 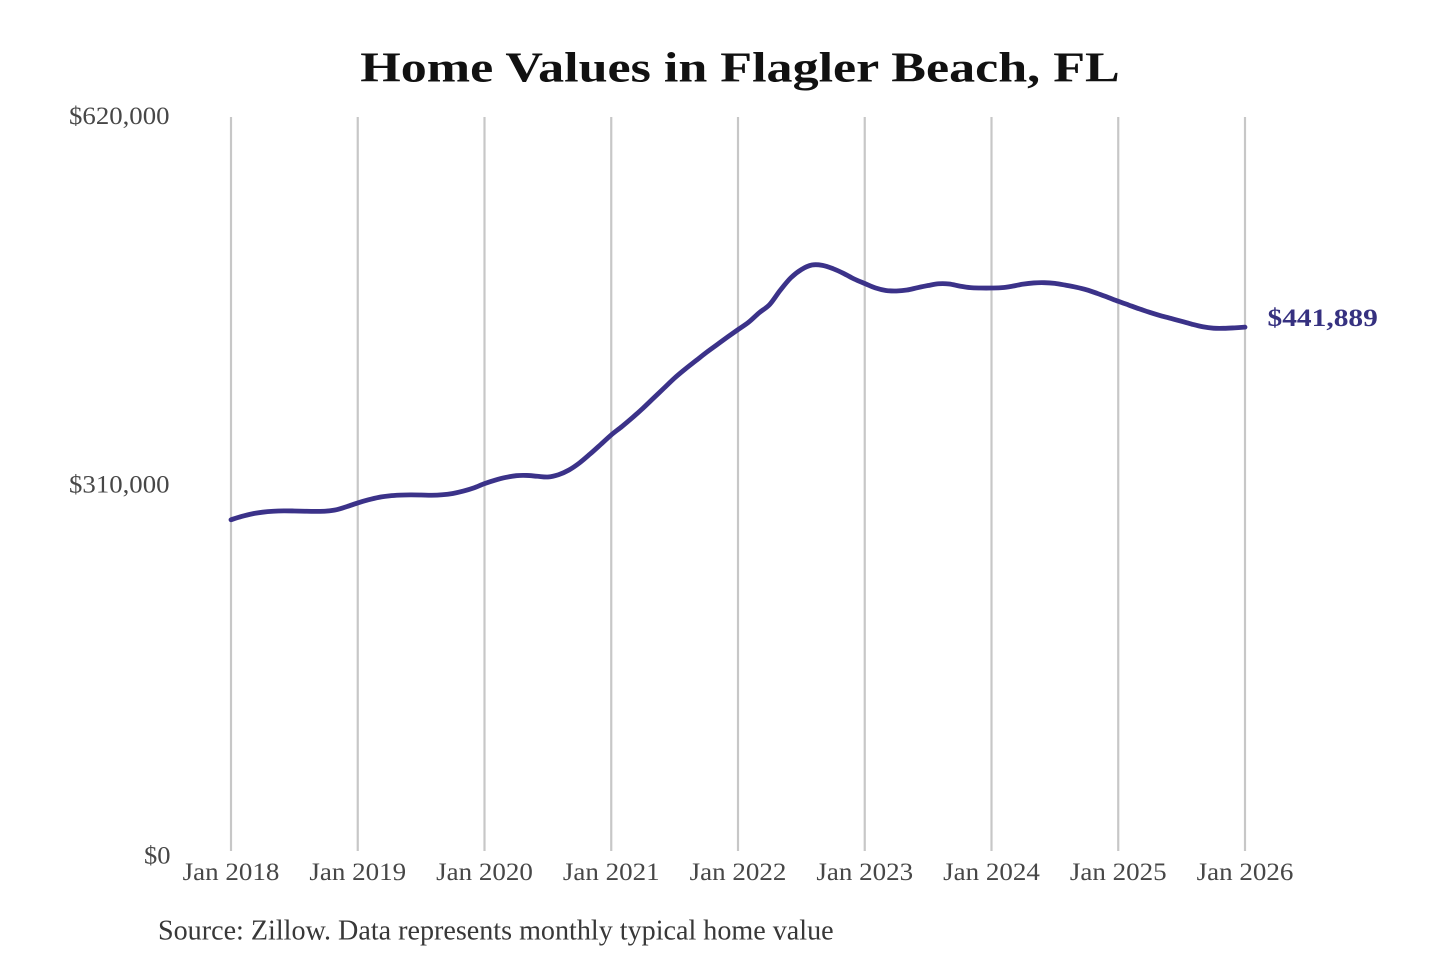 I want to click on svg-text: $620,000, so click(x=119, y=116).